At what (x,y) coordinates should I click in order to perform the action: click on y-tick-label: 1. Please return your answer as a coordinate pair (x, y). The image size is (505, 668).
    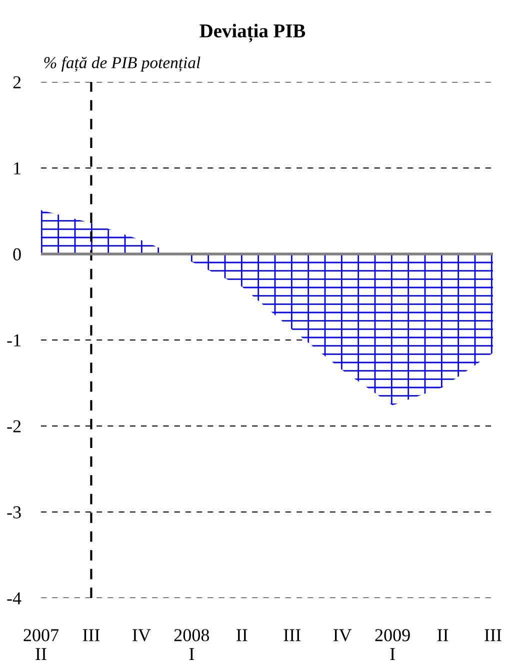
    Looking at the image, I should click on (17, 168).